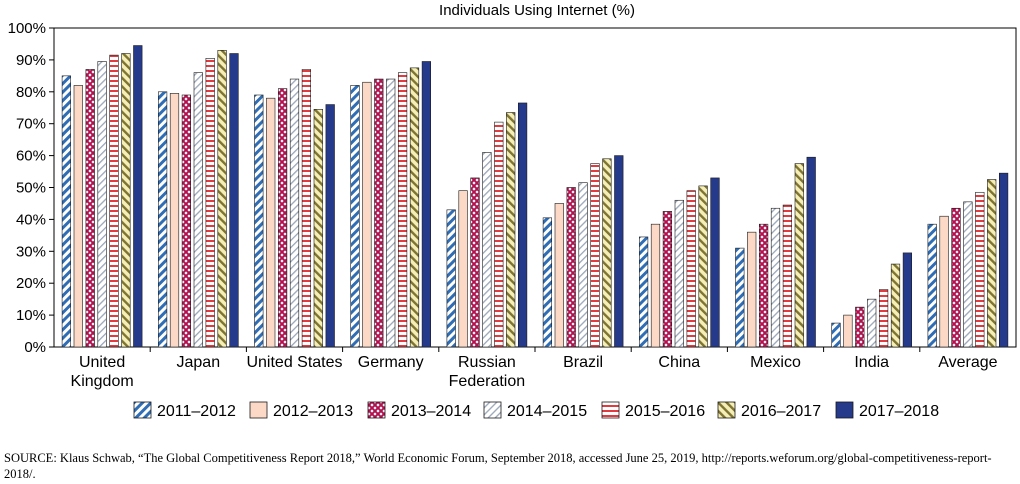 The image size is (1020, 484). What do you see at coordinates (31, 92) in the screenshot?
I see `y-tick-label: 80%` at bounding box center [31, 92].